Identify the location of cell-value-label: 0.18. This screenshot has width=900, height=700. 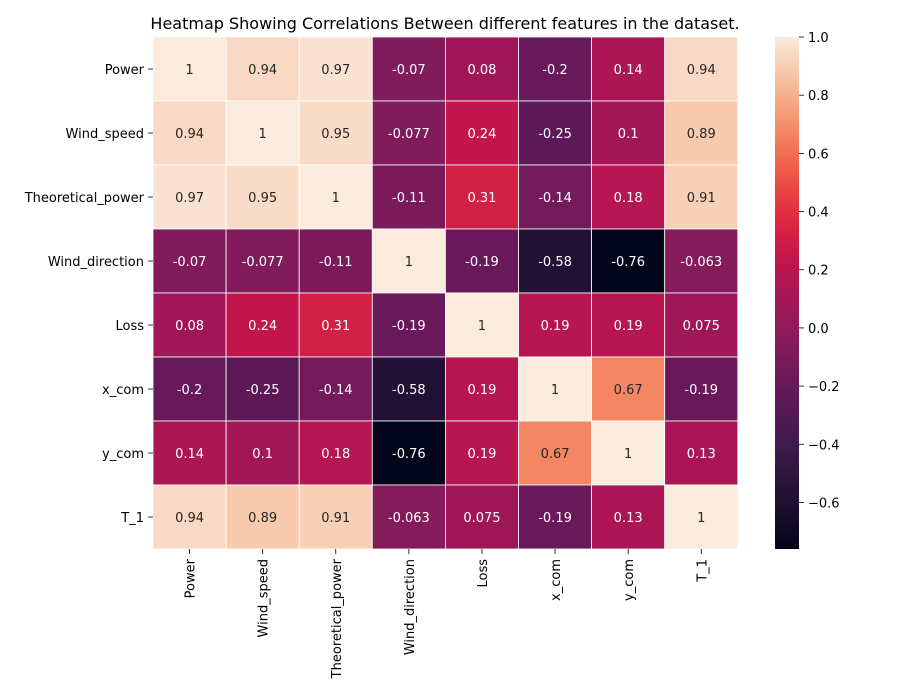
(335, 454).